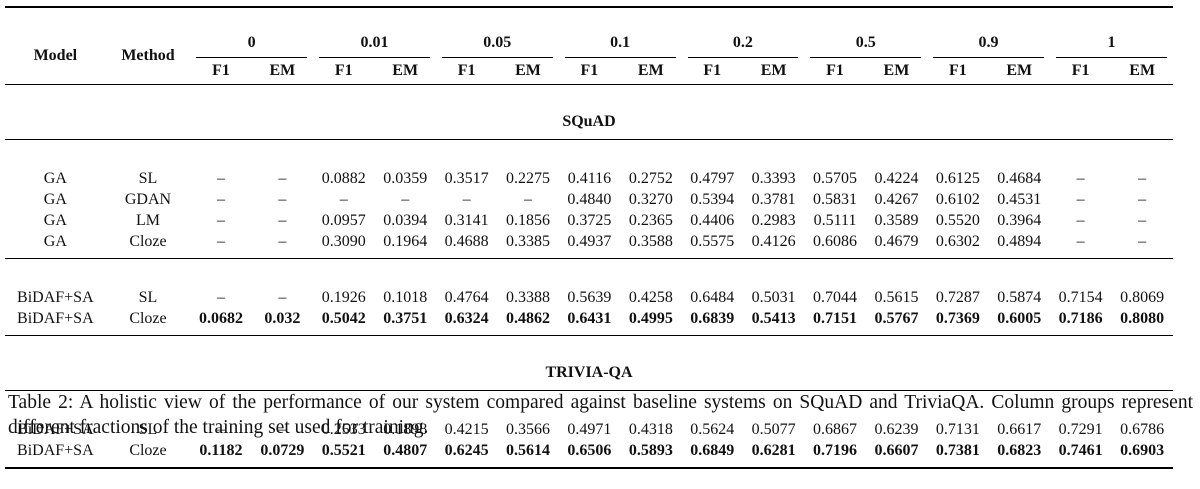 Image resolution: width=1200 pixels, height=489 pixels. I want to click on method-cell: GDAN, so click(148, 199).